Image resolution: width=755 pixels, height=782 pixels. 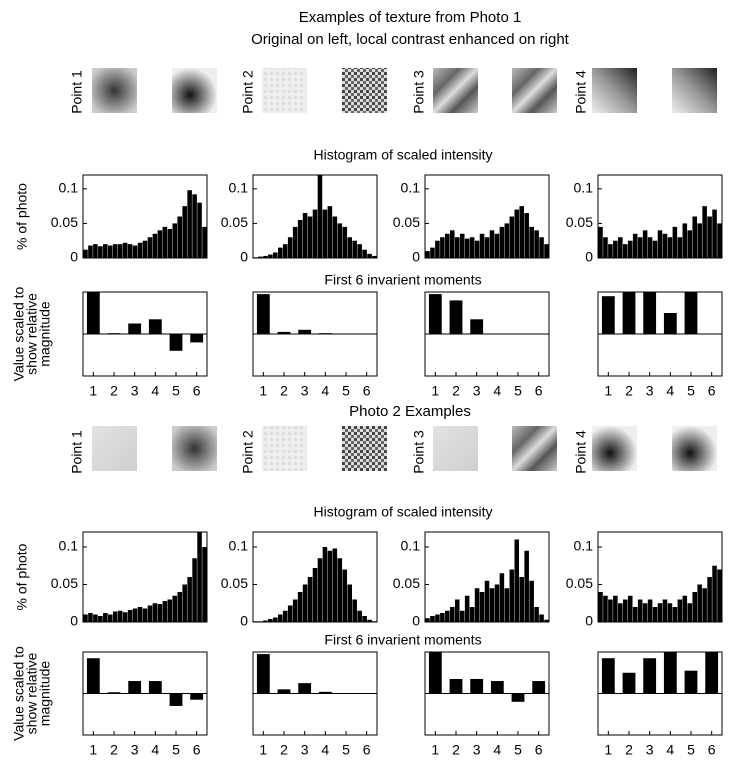 What do you see at coordinates (419, 452) in the screenshot?
I see `point-label: Point 3` at bounding box center [419, 452].